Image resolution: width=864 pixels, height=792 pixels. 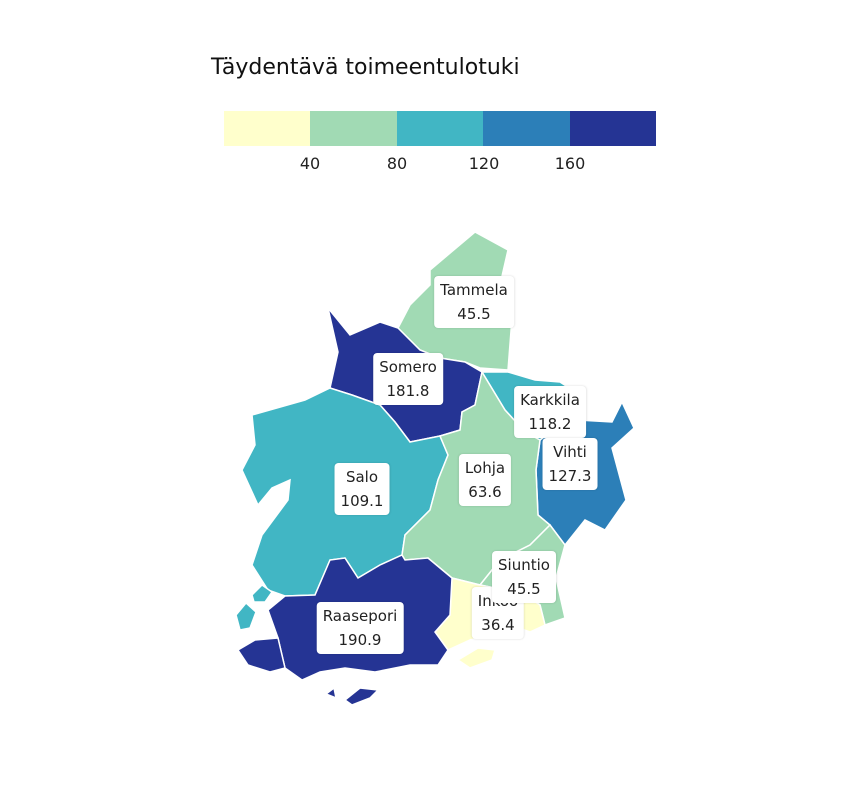 I want to click on label-lohja-value: 63.6, so click(x=485, y=492).